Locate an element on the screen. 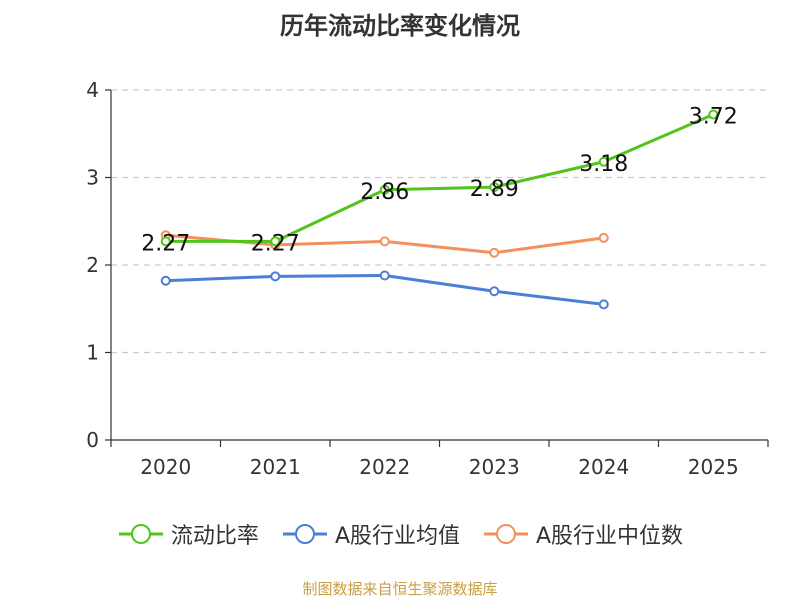 The width and height of the screenshot is (800, 600). data-label: 2.86 is located at coordinates (384, 192).